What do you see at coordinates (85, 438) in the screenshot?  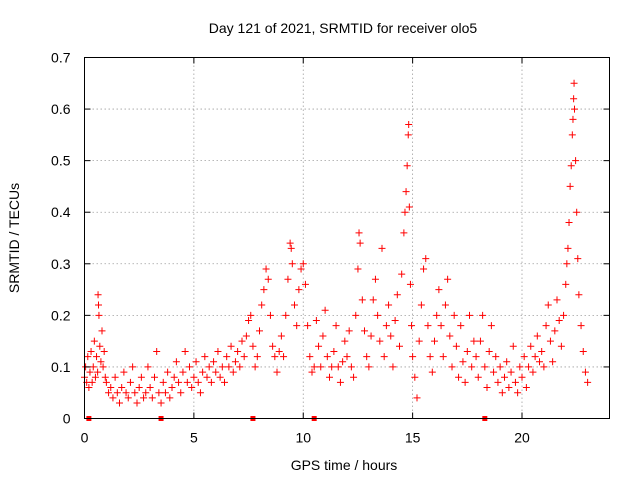 I see `x-tick-label: 0` at bounding box center [85, 438].